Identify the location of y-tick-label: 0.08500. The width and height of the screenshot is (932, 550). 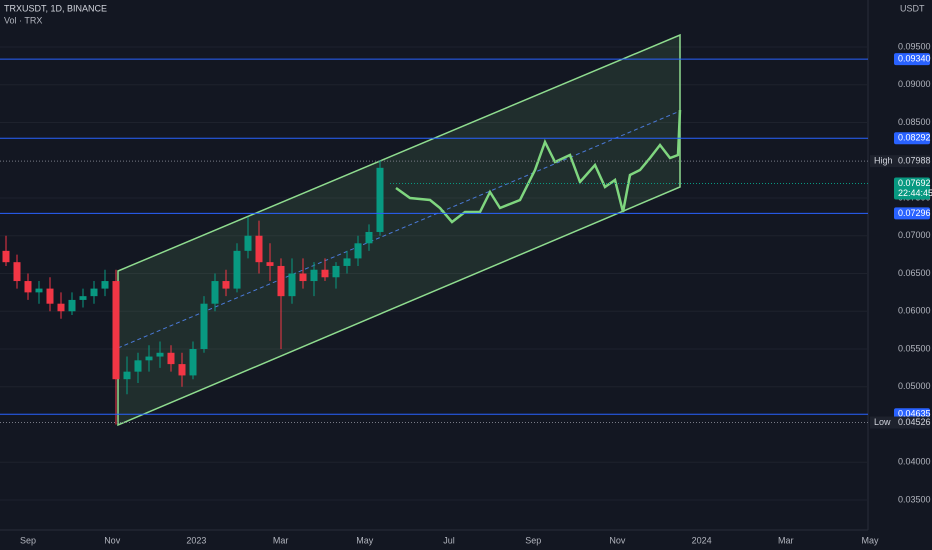
(914, 122).